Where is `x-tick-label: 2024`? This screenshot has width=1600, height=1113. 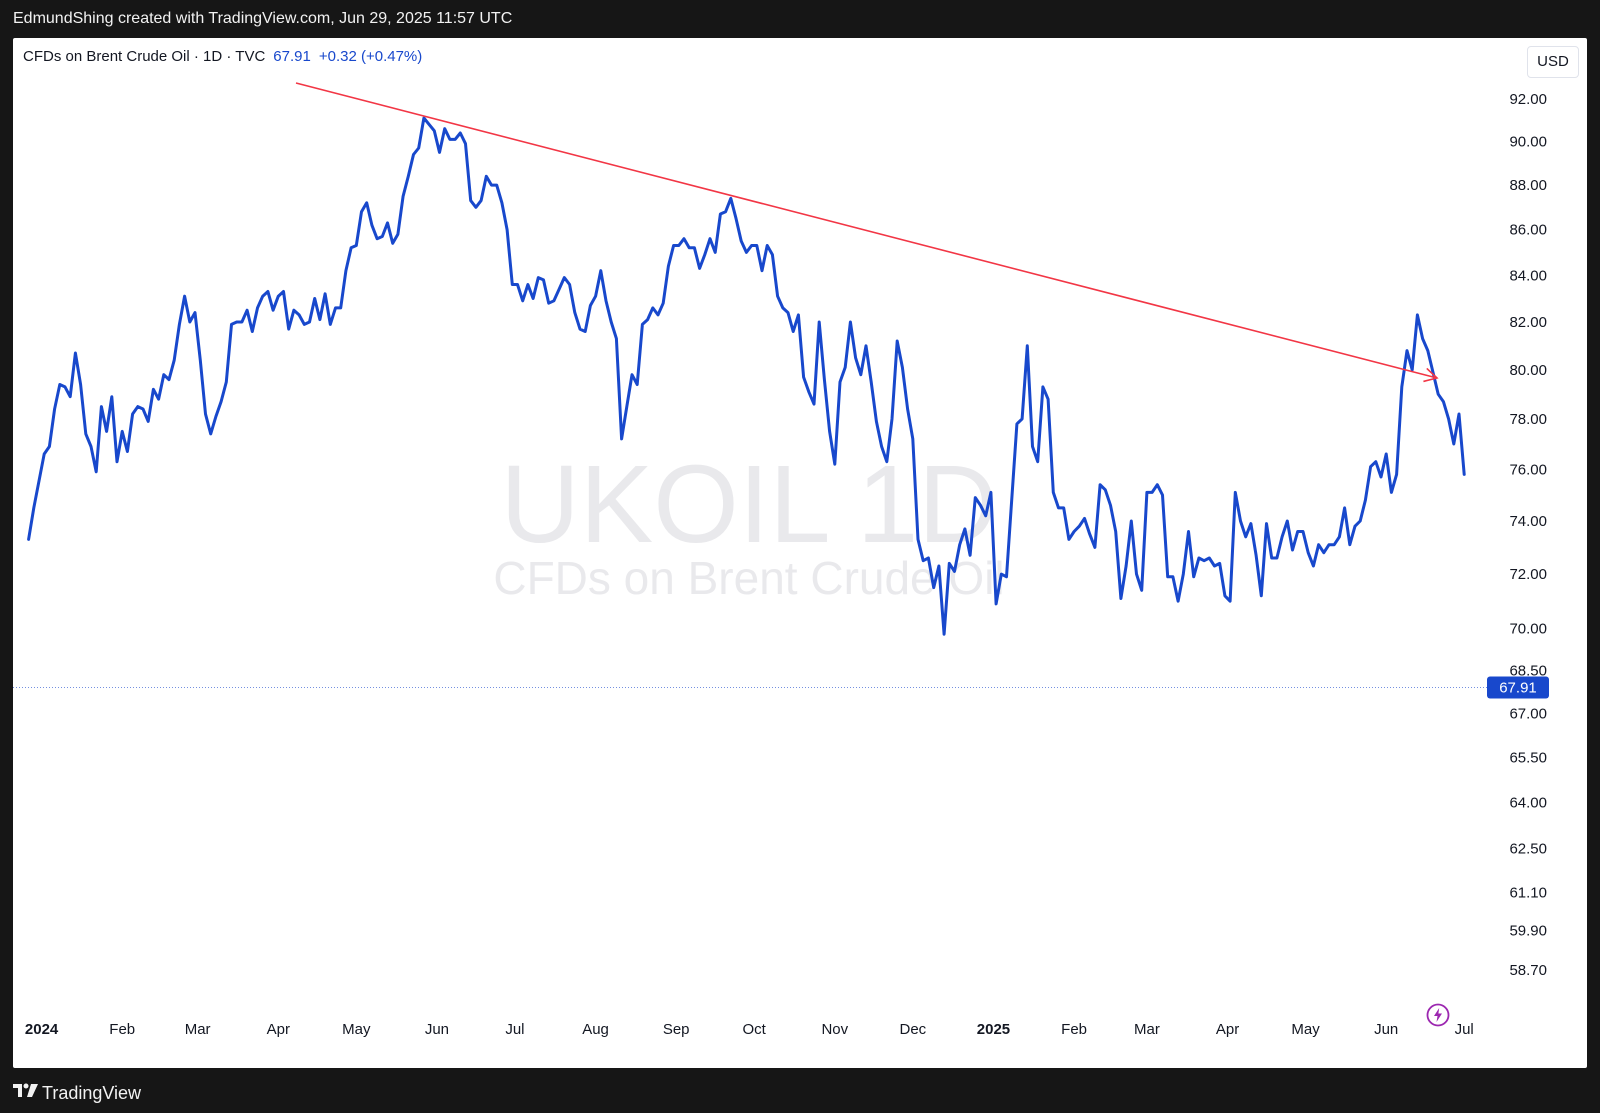 x-tick-label: 2024 is located at coordinates (42, 1029).